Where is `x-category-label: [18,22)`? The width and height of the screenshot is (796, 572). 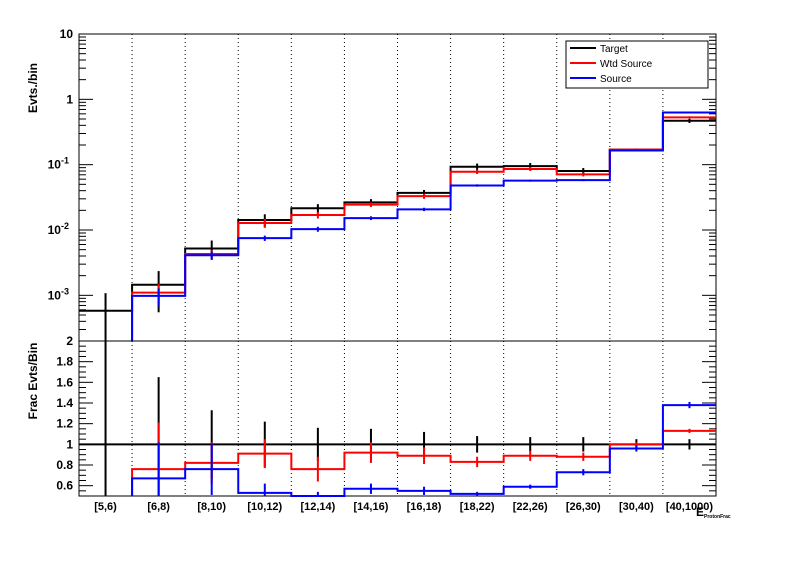
x-category-label: [18,22) is located at coordinates (477, 507).